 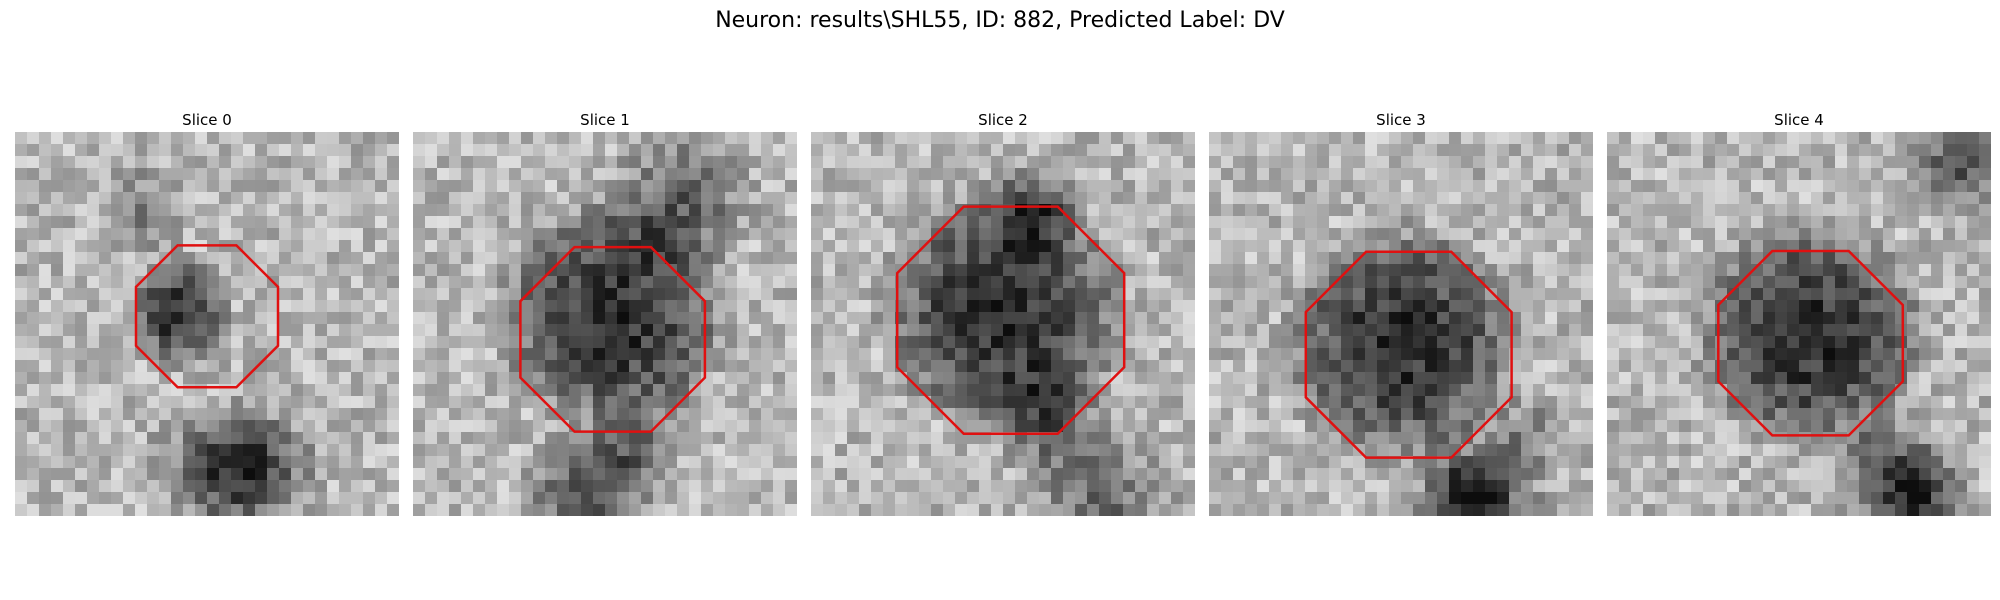 I want to click on slice-panel-0: Slice 0, so click(x=207, y=312).